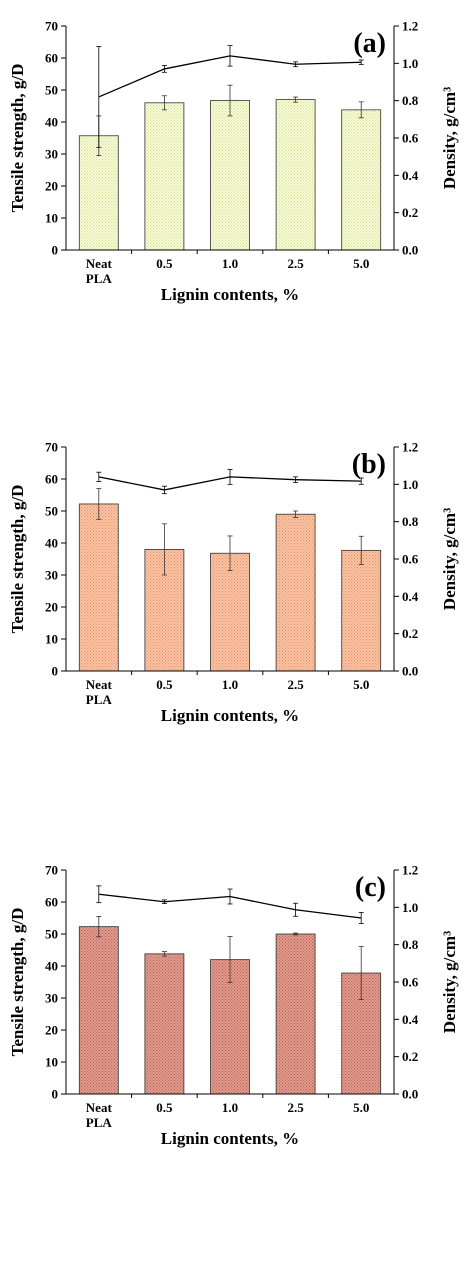 This screenshot has width=474, height=1271. What do you see at coordinates (230, 263) in the screenshot?
I see `x-tick-label: 1.0` at bounding box center [230, 263].